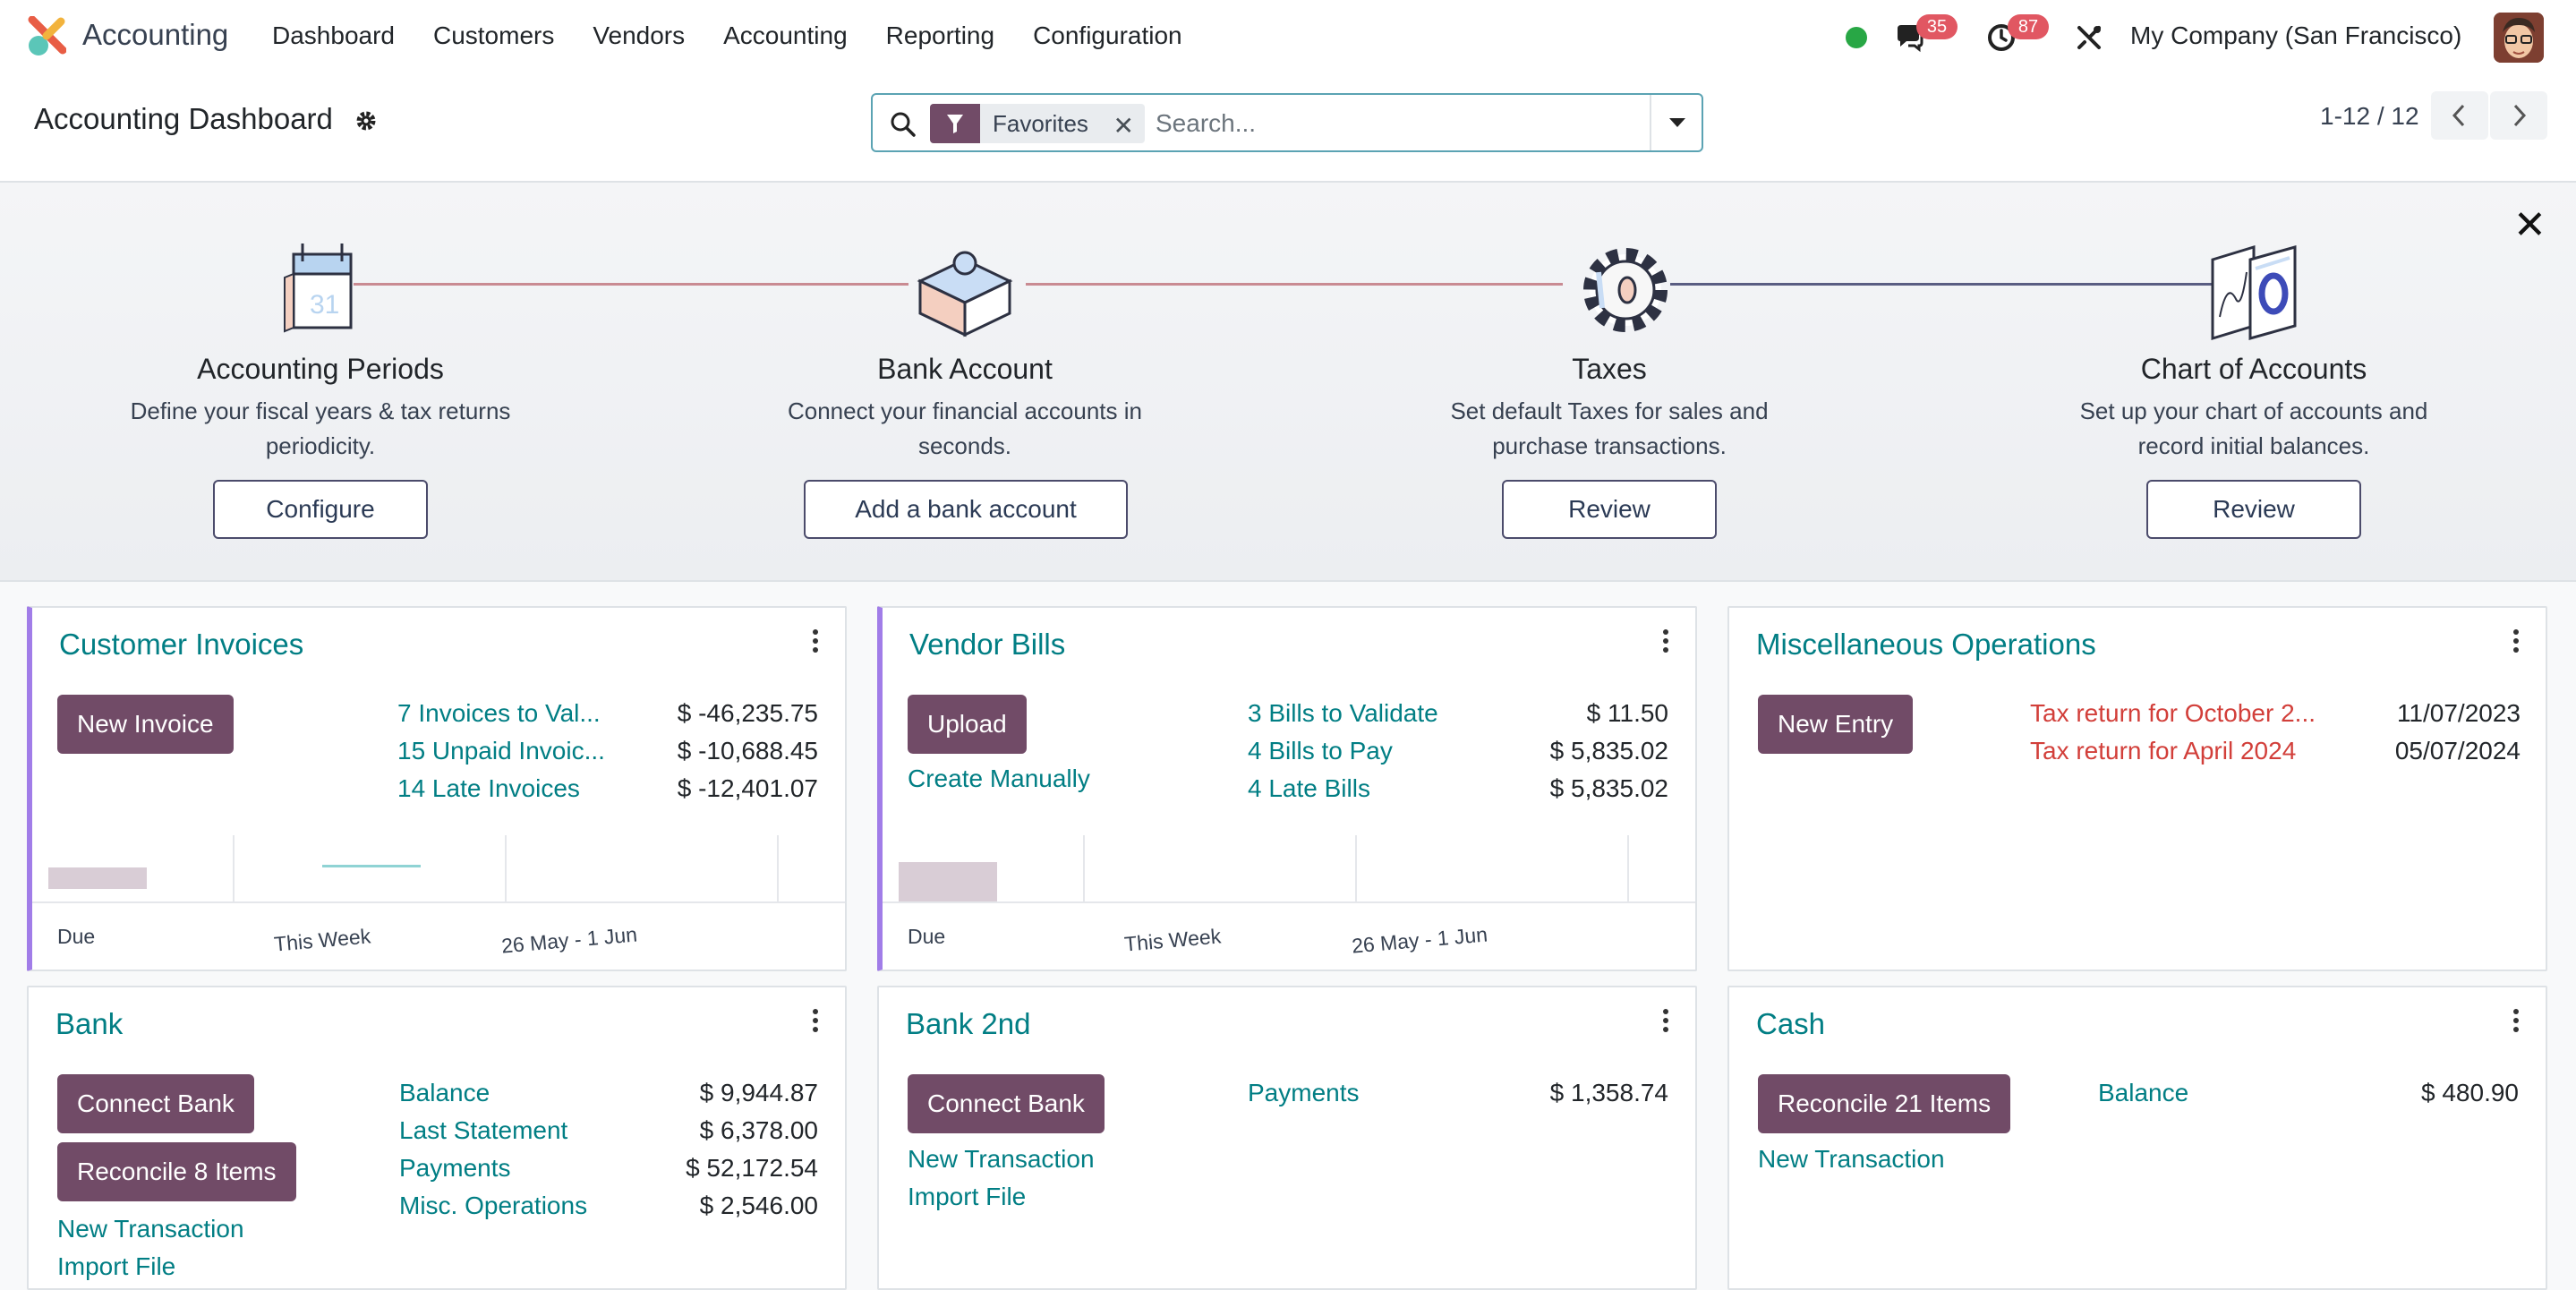 The image size is (2576, 1290). I want to click on search-options-toggle, so click(1676, 122).